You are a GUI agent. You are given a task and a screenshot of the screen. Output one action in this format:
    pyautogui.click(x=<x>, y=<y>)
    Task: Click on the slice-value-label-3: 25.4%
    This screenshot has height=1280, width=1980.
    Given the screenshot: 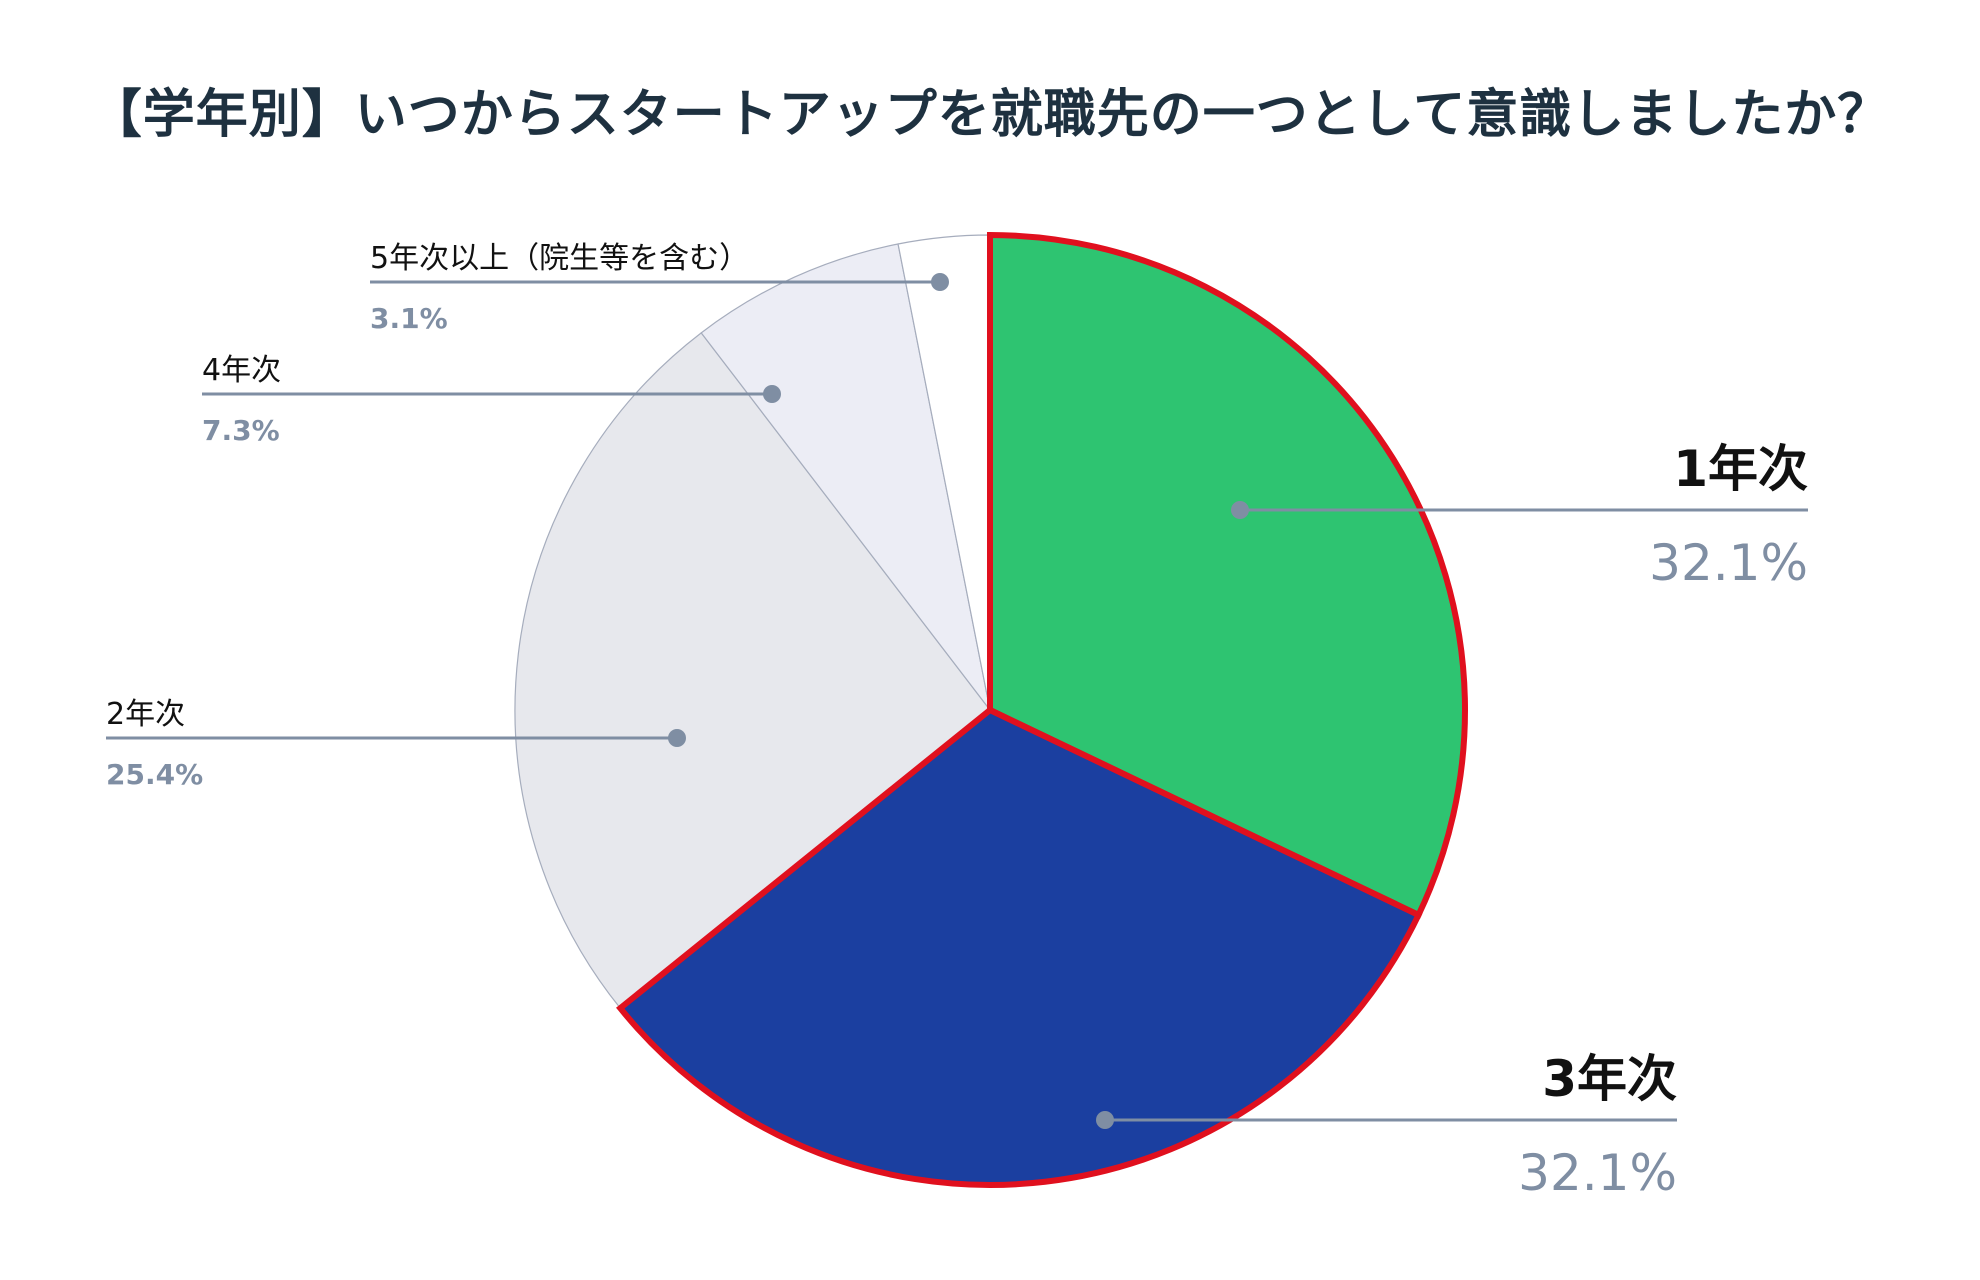 What is the action you would take?
    pyautogui.click(x=154, y=774)
    